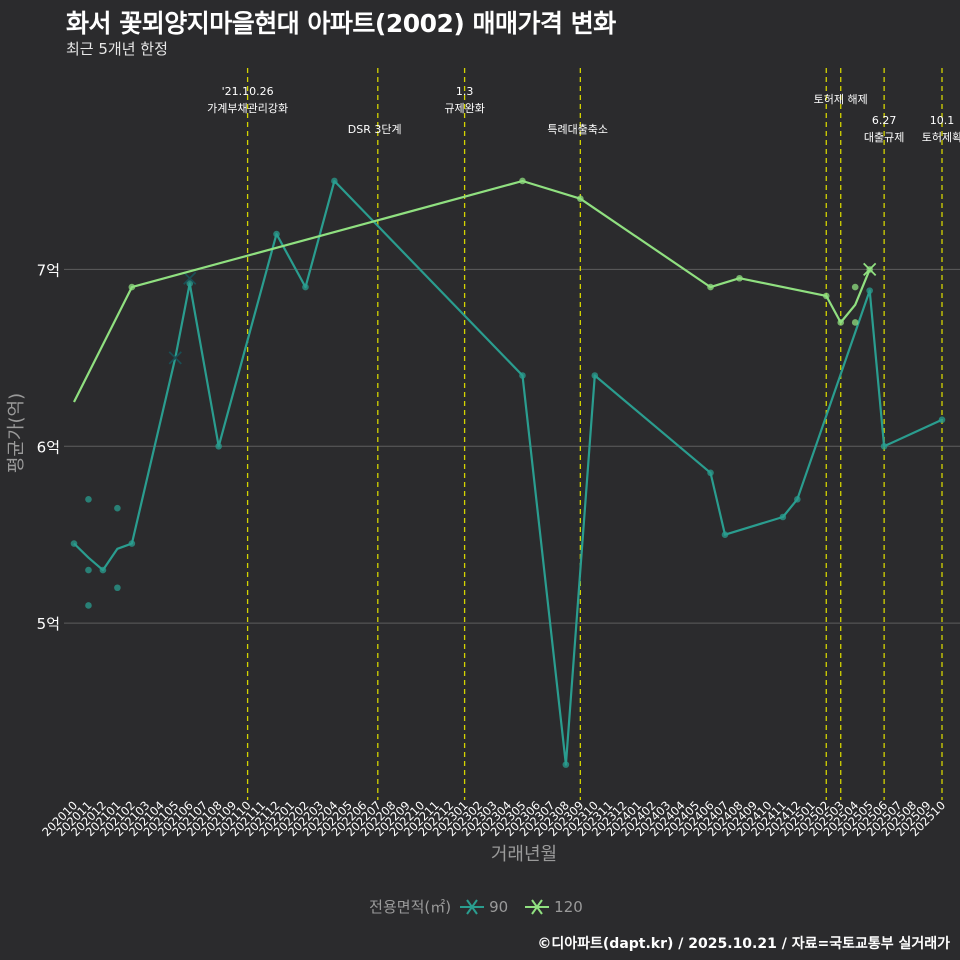 Image resolution: width=960 pixels, height=960 pixels. What do you see at coordinates (375, 129) in the screenshot?
I see `event-label: DSR 3단계` at bounding box center [375, 129].